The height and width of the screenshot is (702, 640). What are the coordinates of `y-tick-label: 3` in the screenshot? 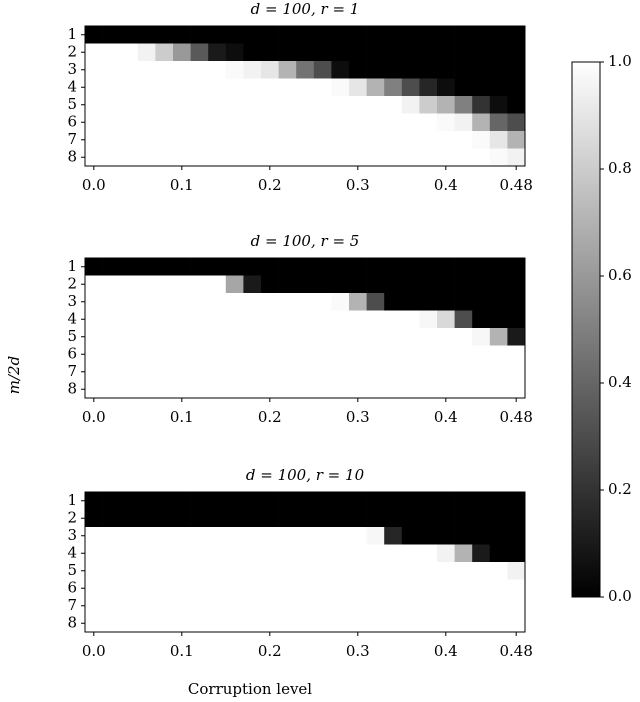 It's located at (72, 301).